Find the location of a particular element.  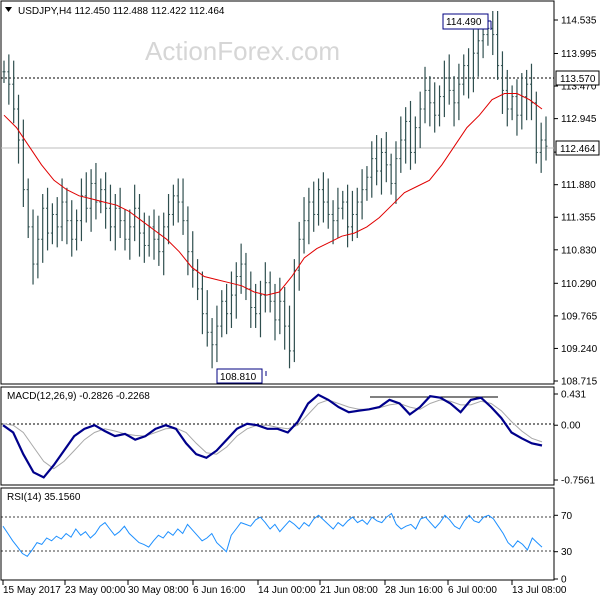

high-label: 114.490 is located at coordinates (464, 22).